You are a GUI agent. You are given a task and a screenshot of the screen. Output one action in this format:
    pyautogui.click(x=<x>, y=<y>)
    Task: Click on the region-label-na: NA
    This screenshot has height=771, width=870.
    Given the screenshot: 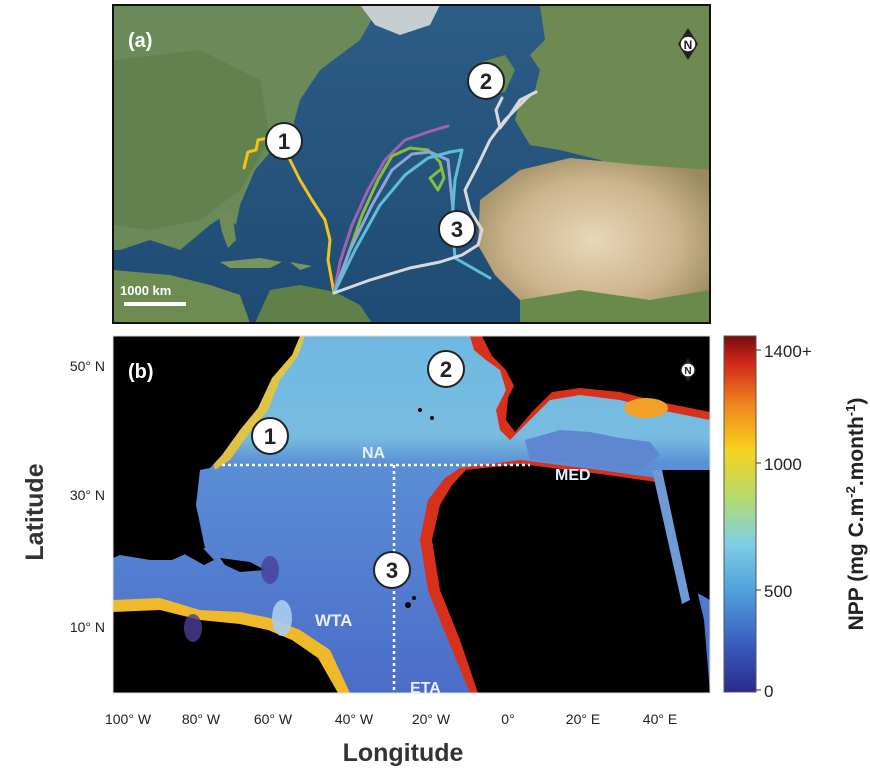 What is the action you would take?
    pyautogui.click(x=374, y=453)
    